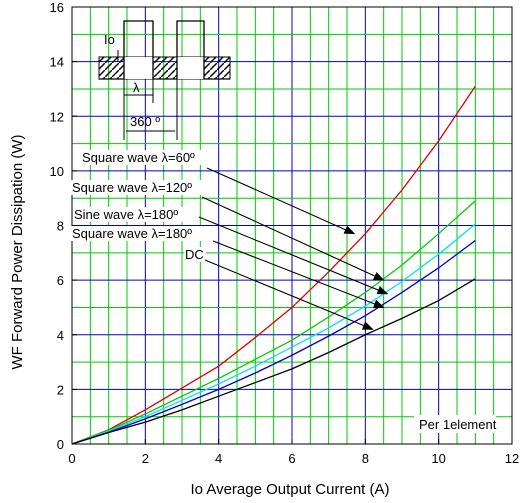 The width and height of the screenshot is (521, 503). I want to click on x-tick-label: 12, so click(512, 458).